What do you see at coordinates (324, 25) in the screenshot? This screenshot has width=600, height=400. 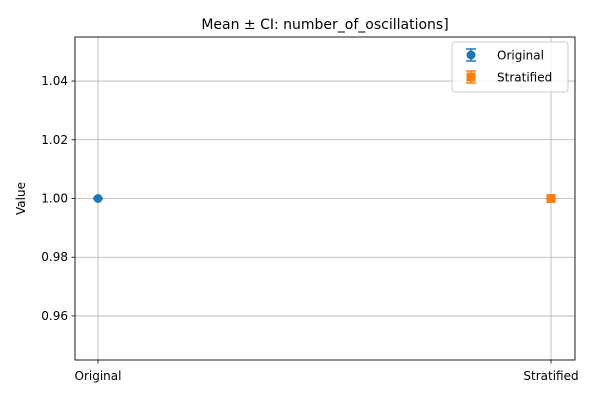 I see `chart-title: Mean ± CI: number_of_oscillations]` at bounding box center [324, 25].